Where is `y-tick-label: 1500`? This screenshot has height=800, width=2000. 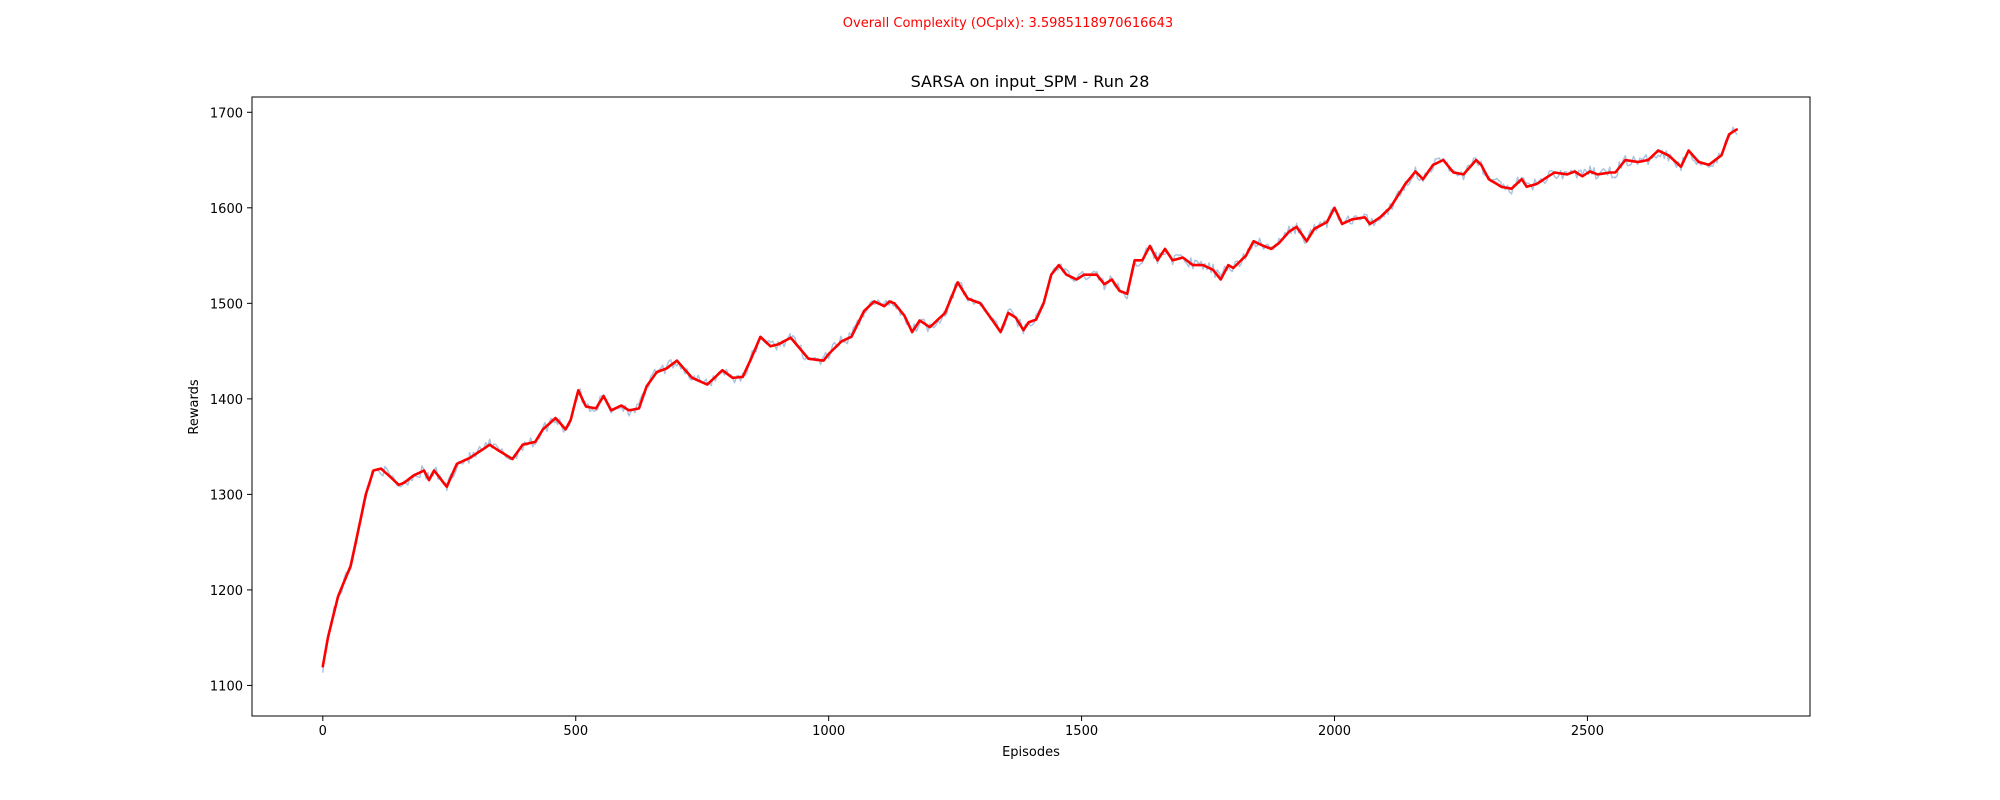
y-tick-label: 1500 is located at coordinates (226, 304).